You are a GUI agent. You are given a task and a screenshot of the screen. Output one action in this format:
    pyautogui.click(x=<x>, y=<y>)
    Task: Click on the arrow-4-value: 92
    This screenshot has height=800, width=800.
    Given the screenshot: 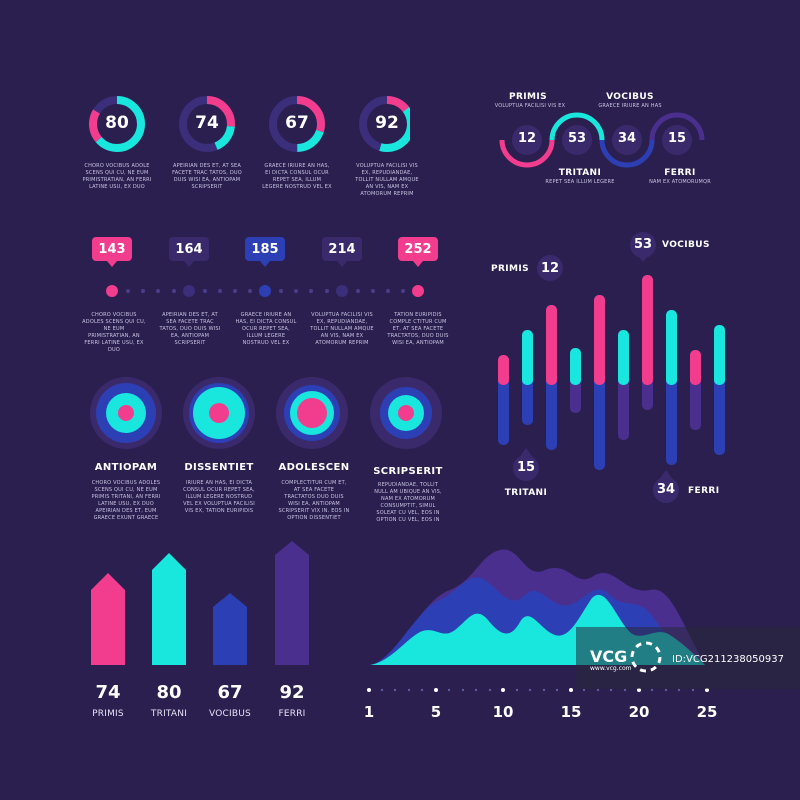 What is the action you would take?
    pyautogui.click(x=292, y=692)
    